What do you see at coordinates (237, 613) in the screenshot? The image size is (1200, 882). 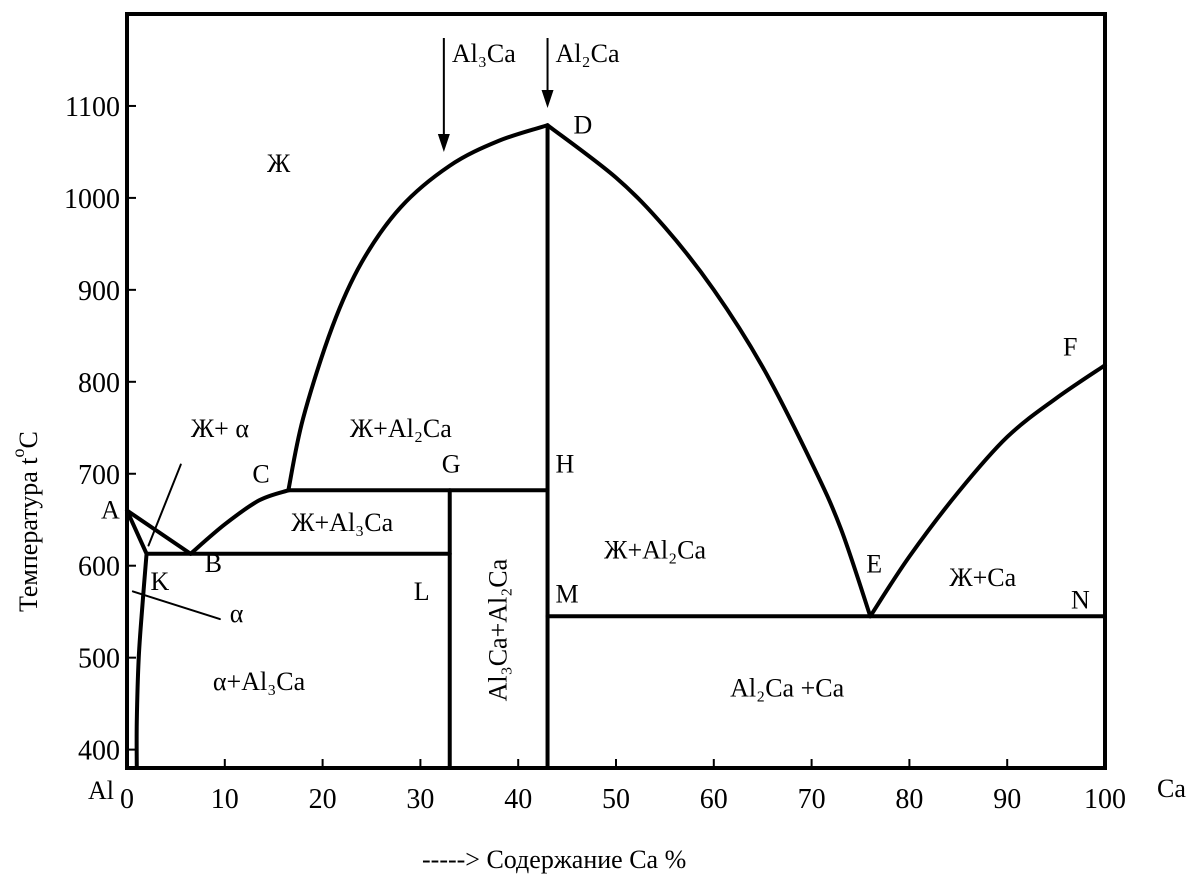 I see `region-label: α` at bounding box center [237, 613].